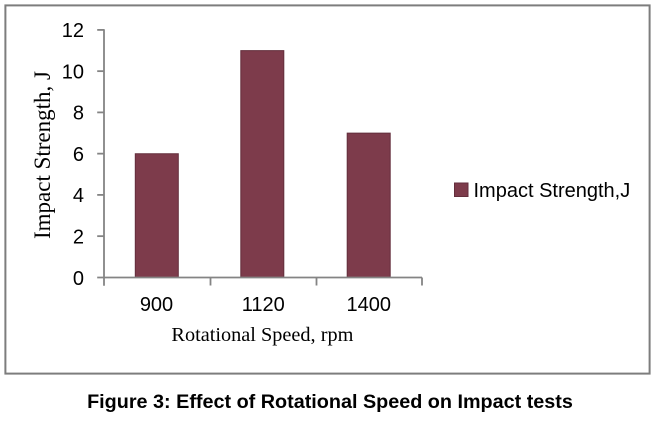 This screenshot has width=655, height=430. Describe the element at coordinates (73, 31) in the screenshot. I see `svg-text: 12` at that location.